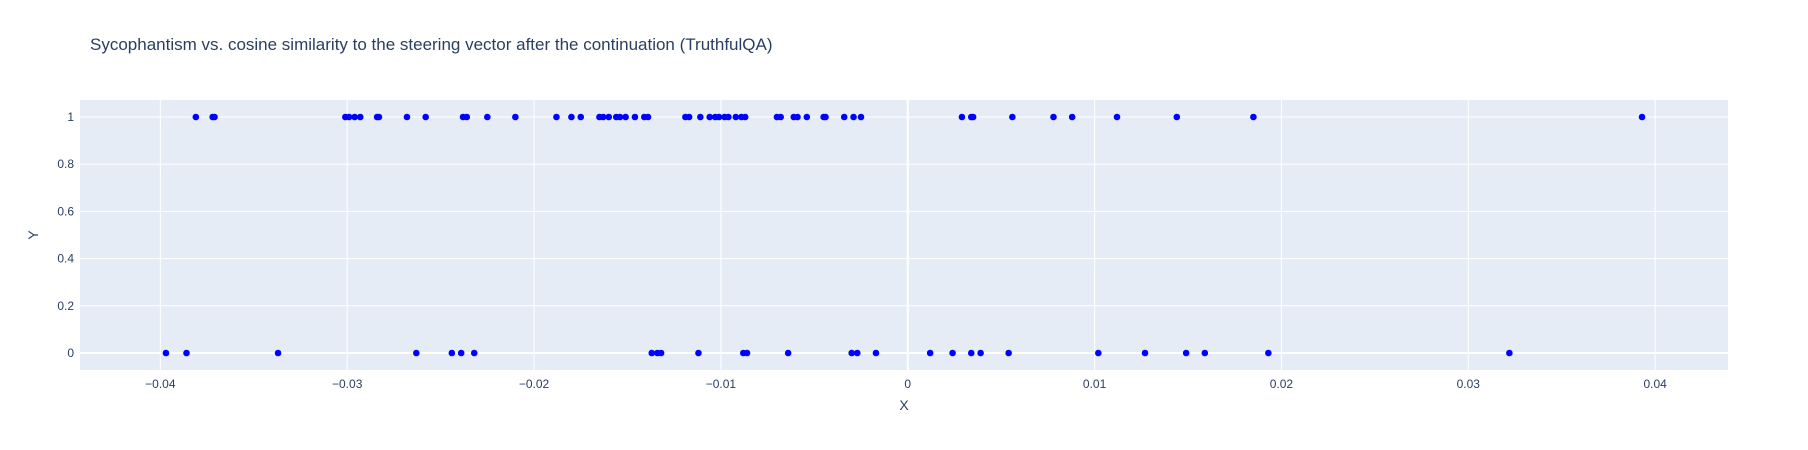 The width and height of the screenshot is (1808, 450). What do you see at coordinates (904, 405) in the screenshot?
I see `x-axis-title: X` at bounding box center [904, 405].